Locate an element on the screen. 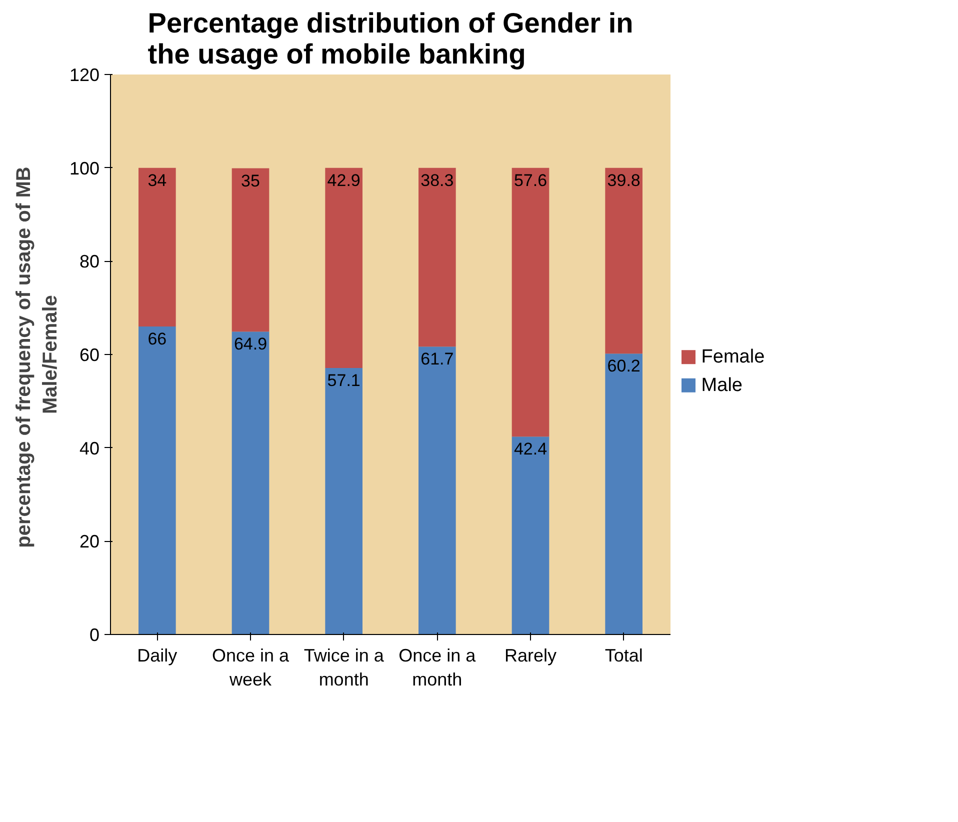  data-label: 57.6 is located at coordinates (531, 180).